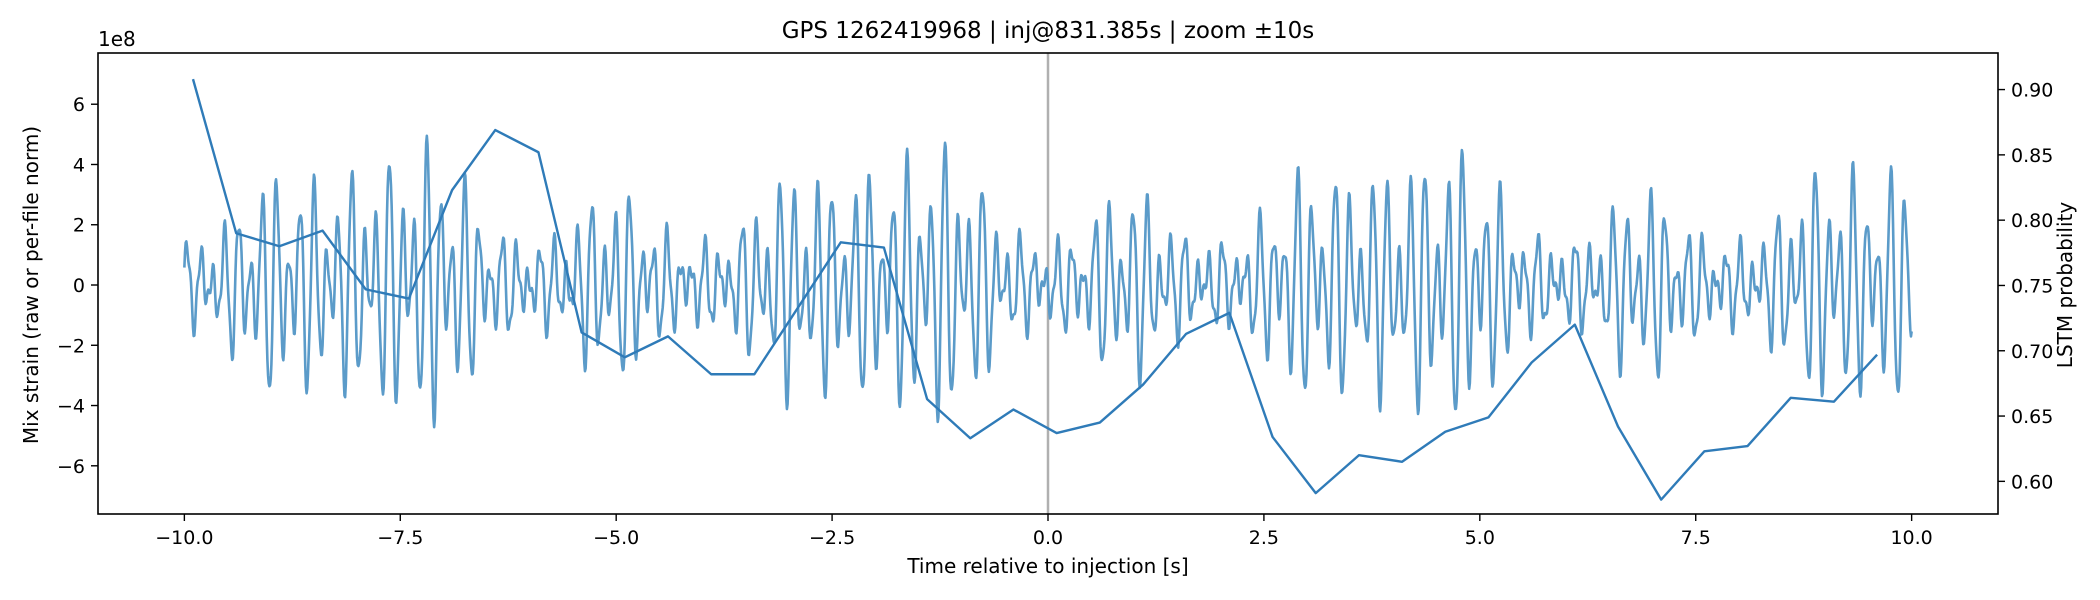  What do you see at coordinates (71, 407) in the screenshot?
I see `y-left-tick-label: −4` at bounding box center [71, 407].